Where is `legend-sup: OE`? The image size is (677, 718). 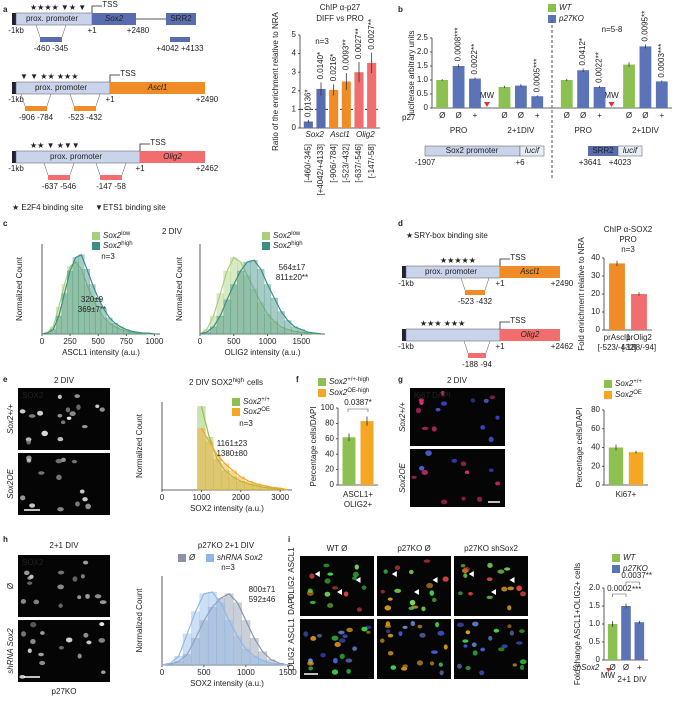 legend-sup: OE is located at coordinates (265, 410).